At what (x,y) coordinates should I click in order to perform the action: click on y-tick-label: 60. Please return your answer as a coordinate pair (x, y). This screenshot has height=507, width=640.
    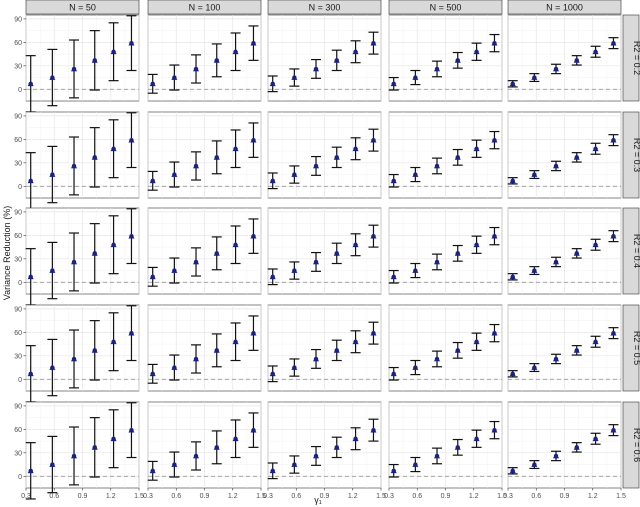
    Looking at the image, I should click on (18, 140).